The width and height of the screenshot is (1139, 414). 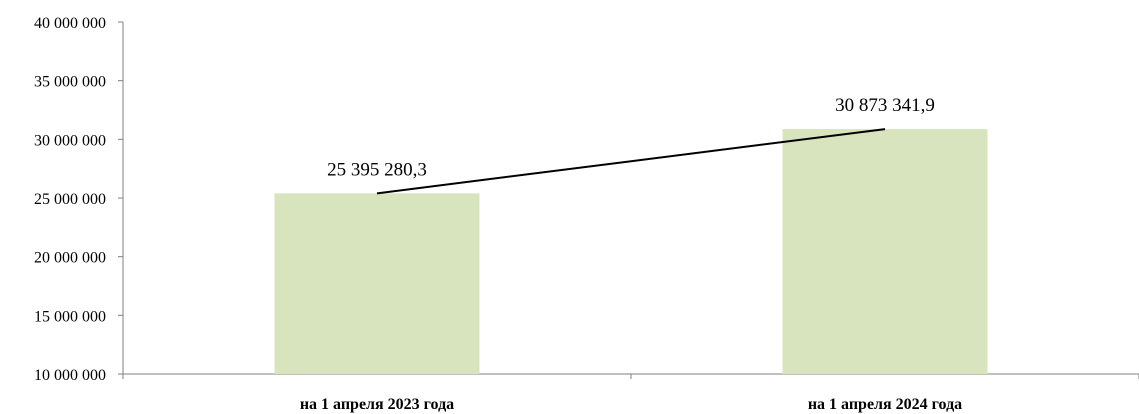 I want to click on x-category-label: на 1 апреля 2023 года, so click(x=377, y=404).